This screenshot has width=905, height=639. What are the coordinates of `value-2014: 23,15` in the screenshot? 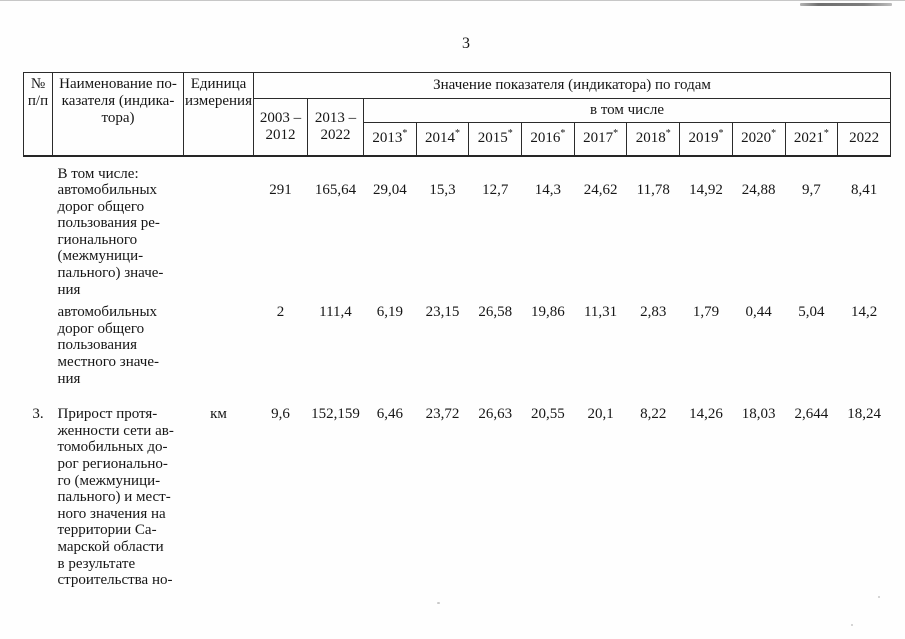 It's located at (442, 312).